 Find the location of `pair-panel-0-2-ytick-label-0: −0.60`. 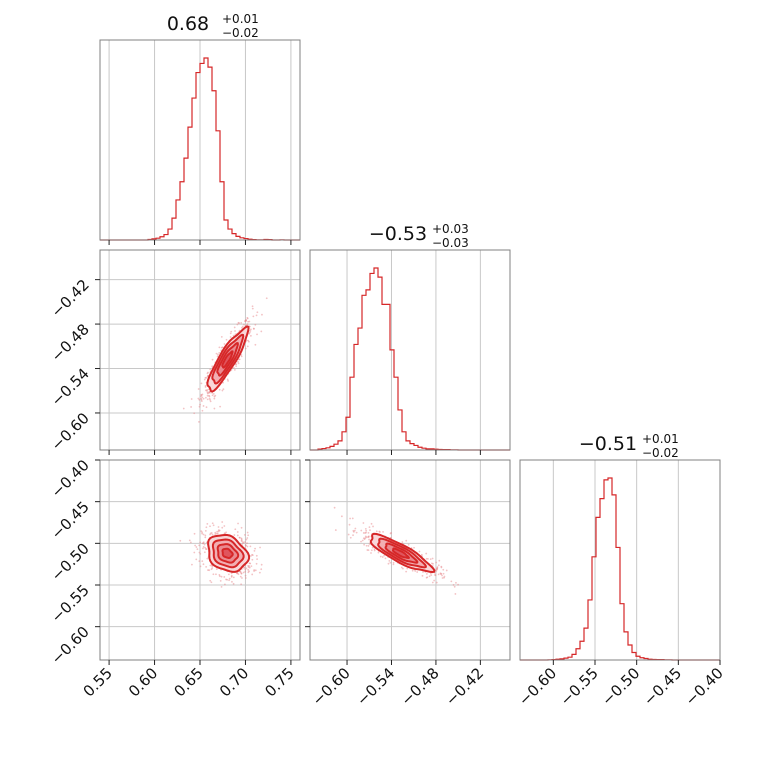

pair-panel-0-2-ytick-label-0: −0.60 is located at coordinates (70, 645).